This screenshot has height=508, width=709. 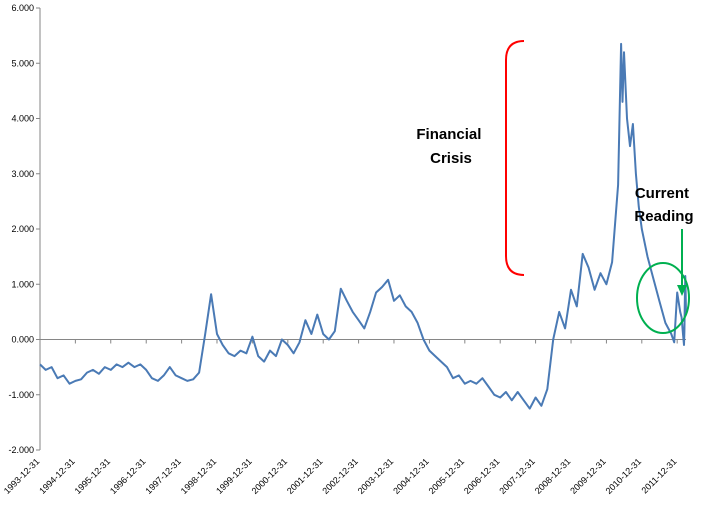 I want to click on x-tick-label: 2010-12-31, so click(x=624, y=476).